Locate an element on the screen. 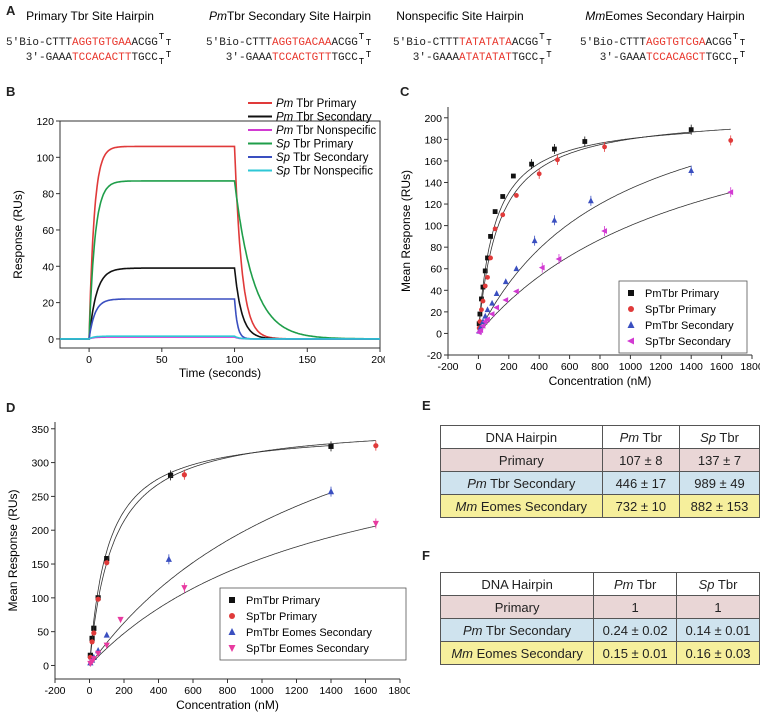 This screenshot has height=718, width=760. hairpin-title: MmEomes Secondary Hairpin is located at coordinates (664, 16).